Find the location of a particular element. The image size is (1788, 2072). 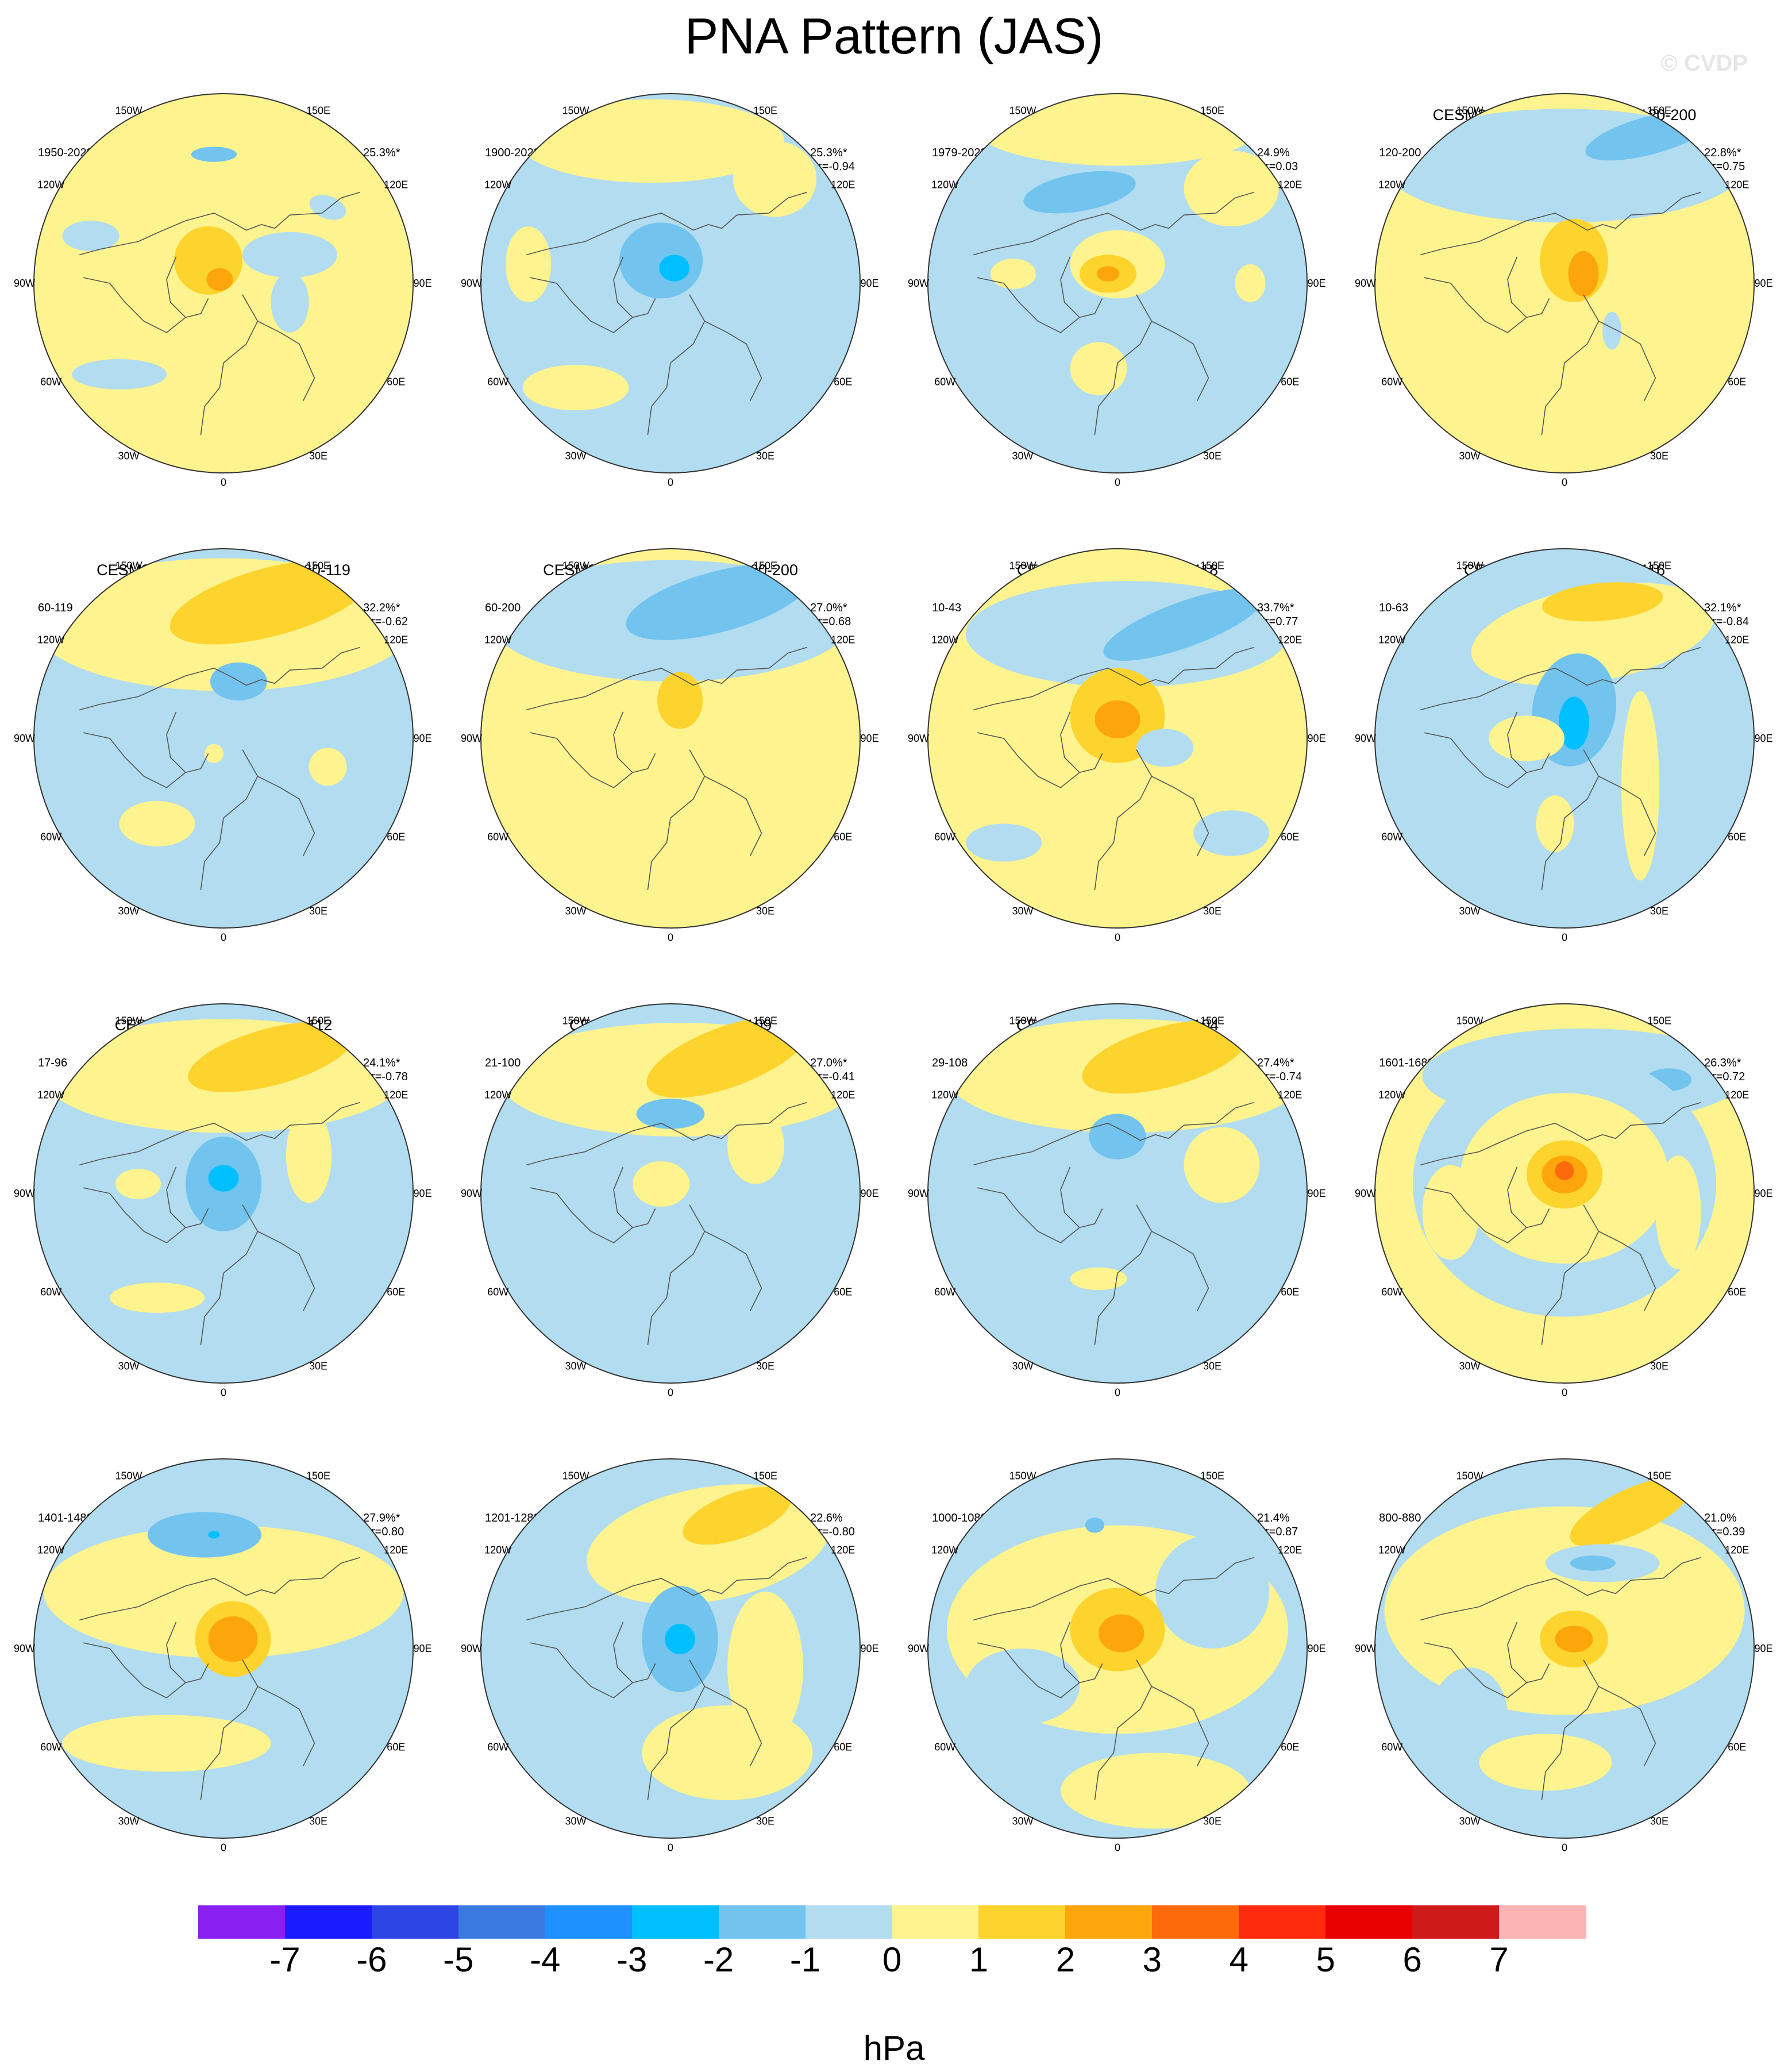

figure-title: PNA Pattern (JAS) is located at coordinates (894, 35).